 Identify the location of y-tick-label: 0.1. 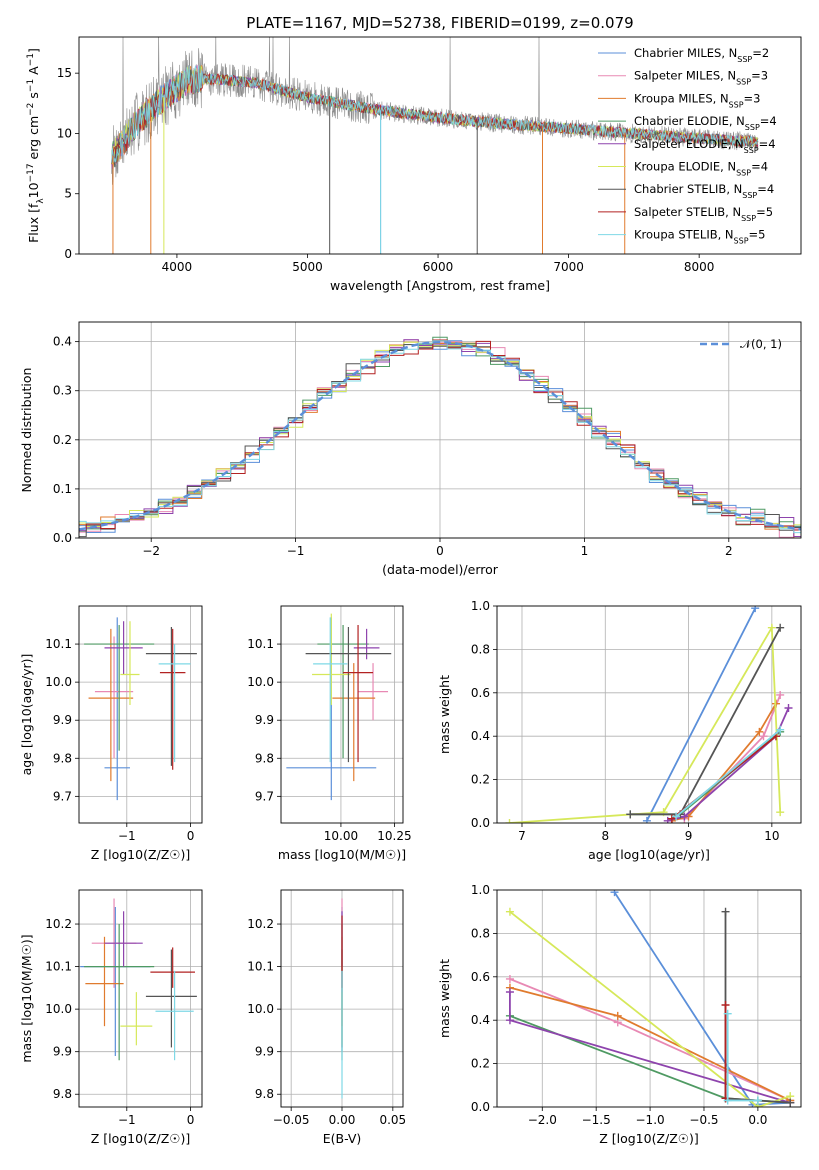
(62, 489).